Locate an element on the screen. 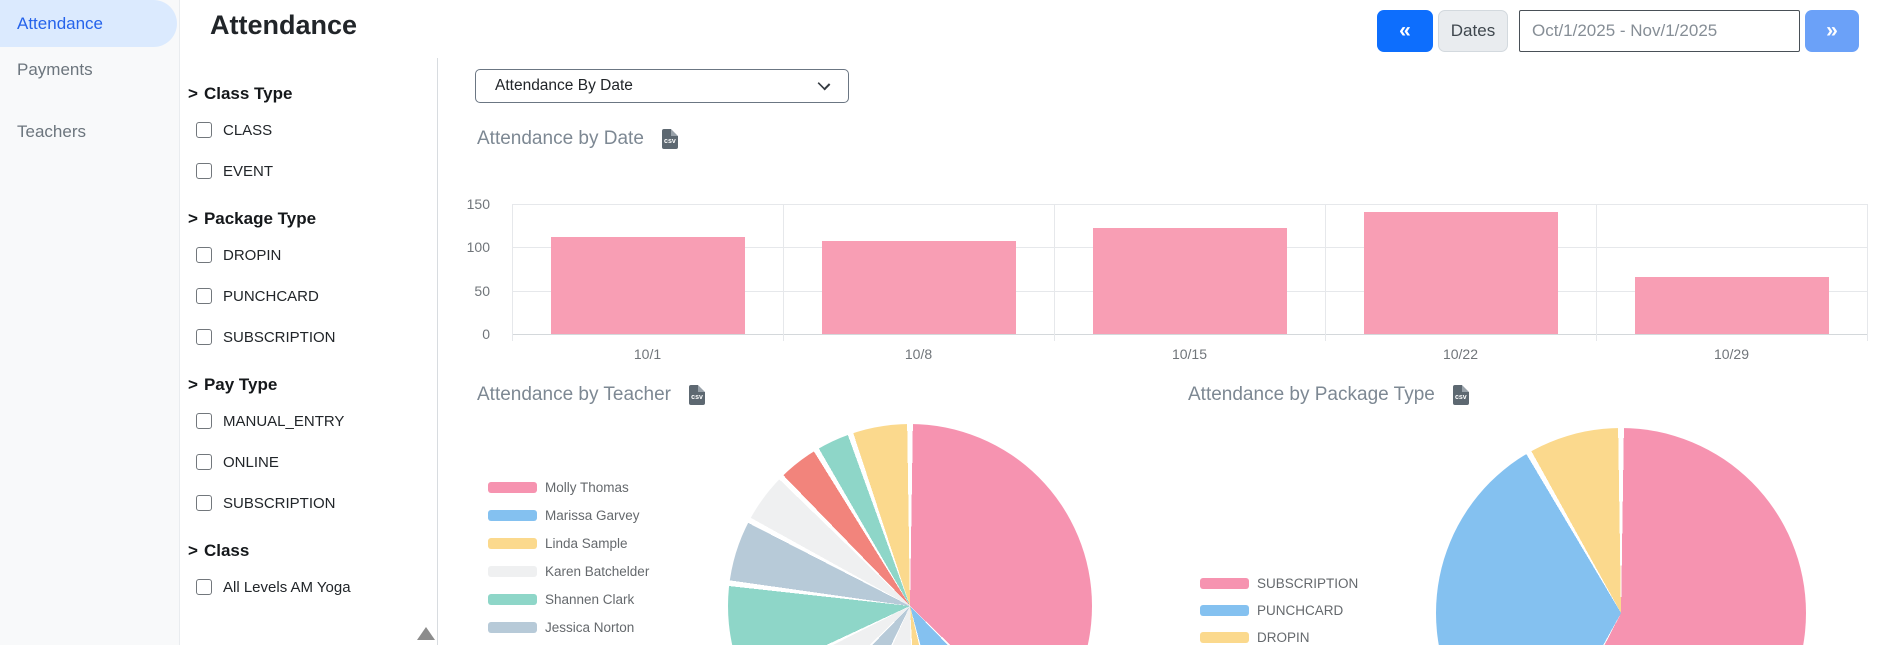 This screenshot has height=645, width=1880. bar-chart-title: Attendance by Date is located at coordinates (560, 138).